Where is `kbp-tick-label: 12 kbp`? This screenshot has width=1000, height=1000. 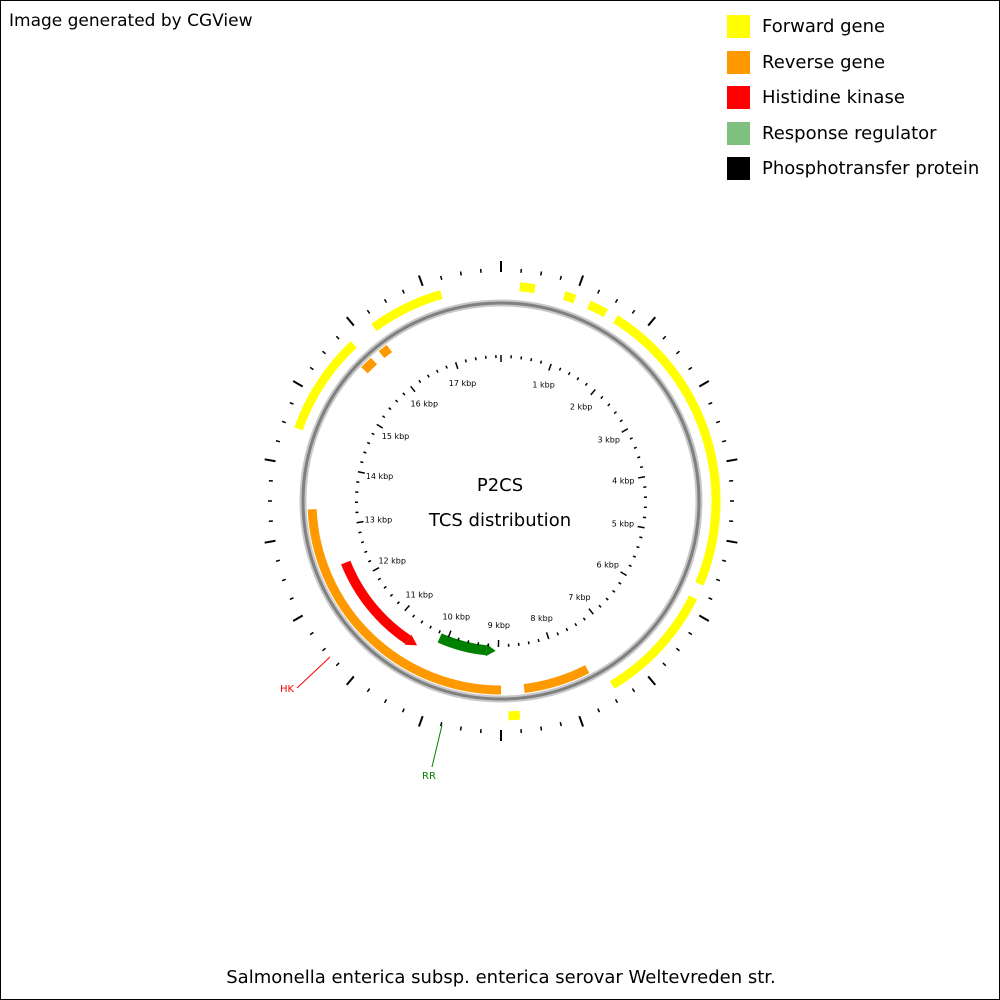
kbp-tick-label: 12 kbp is located at coordinates (392, 561).